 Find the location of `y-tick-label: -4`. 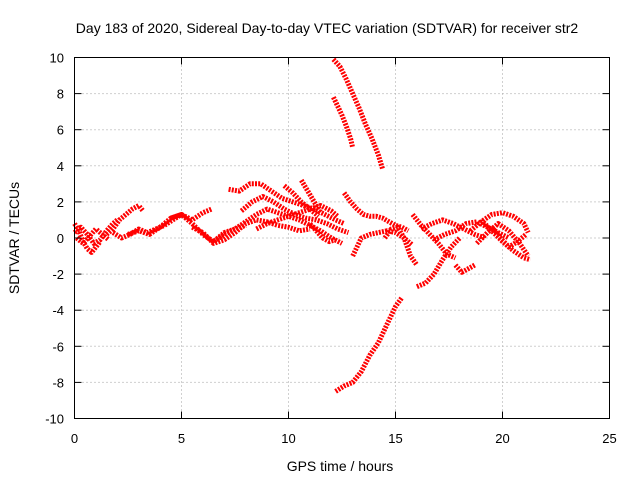

y-tick-label: -4 is located at coordinates (58, 310).